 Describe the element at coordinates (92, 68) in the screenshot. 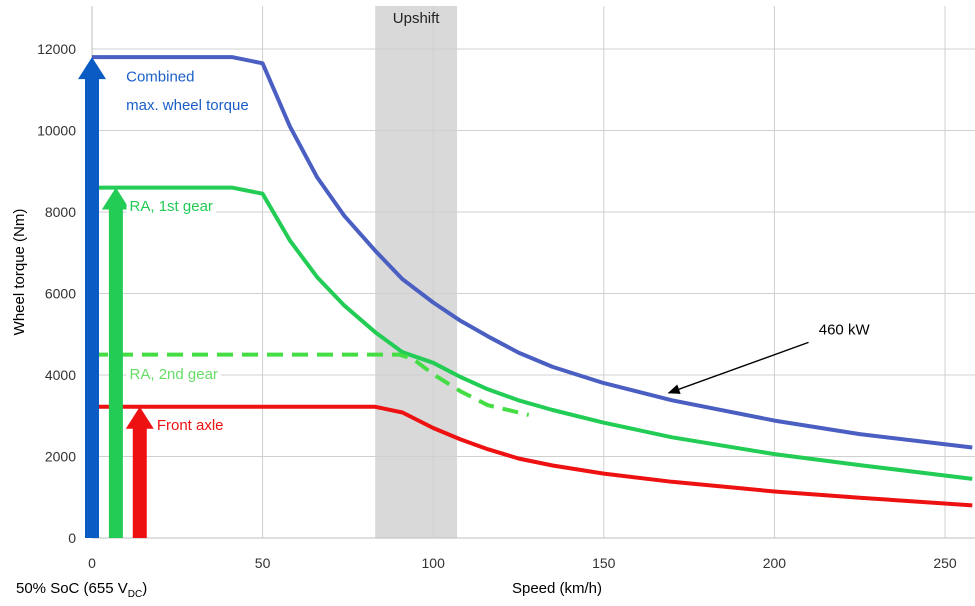

I see `combined-arrow-head` at that location.